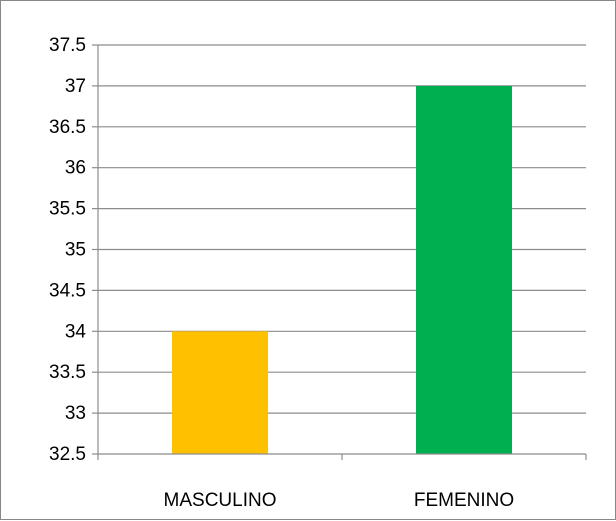 The image size is (616, 521). Describe the element at coordinates (67, 45) in the screenshot. I see `y-tick-label: 37.5` at that location.